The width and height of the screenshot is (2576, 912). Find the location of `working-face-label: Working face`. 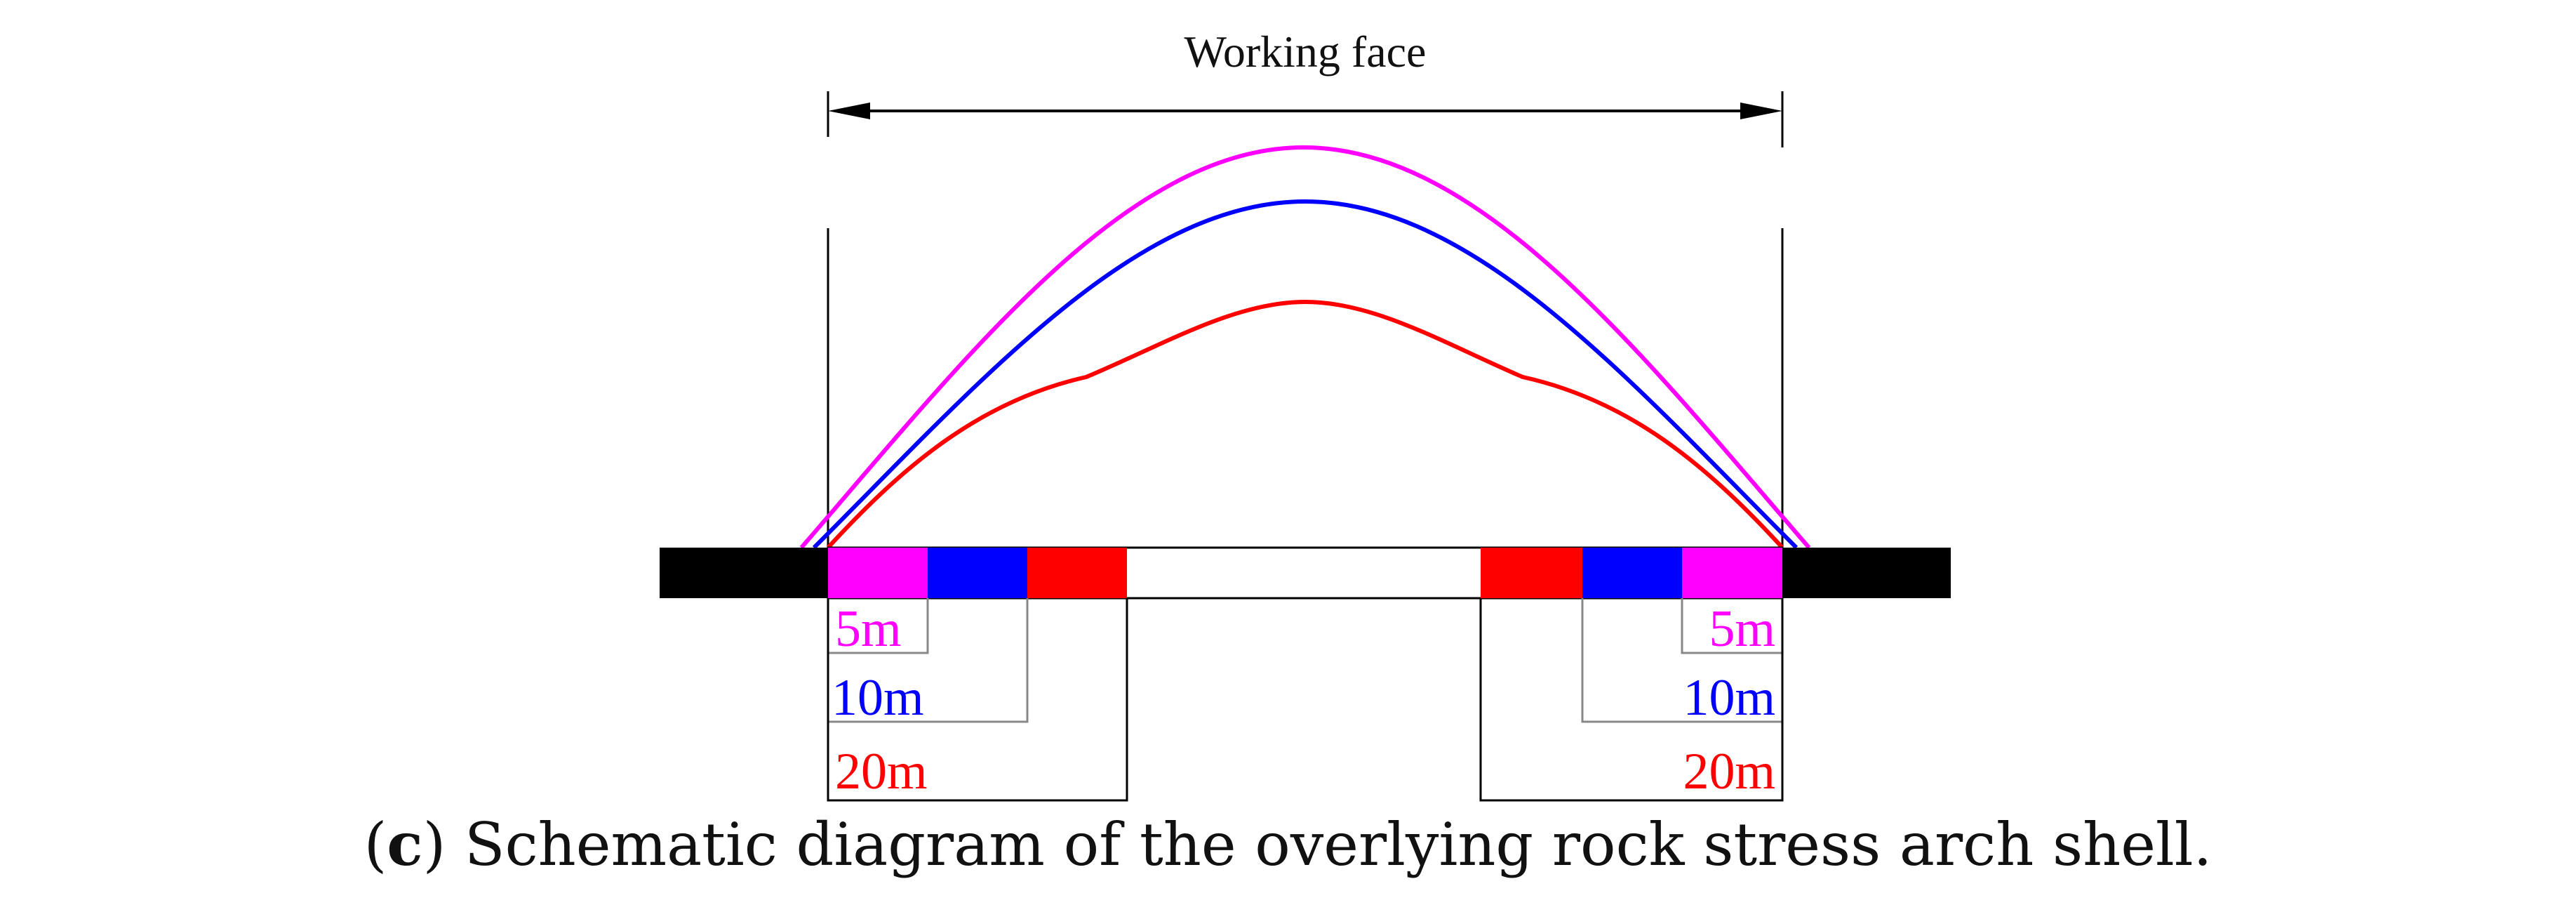

working-face-label: Working face is located at coordinates (1306, 52).